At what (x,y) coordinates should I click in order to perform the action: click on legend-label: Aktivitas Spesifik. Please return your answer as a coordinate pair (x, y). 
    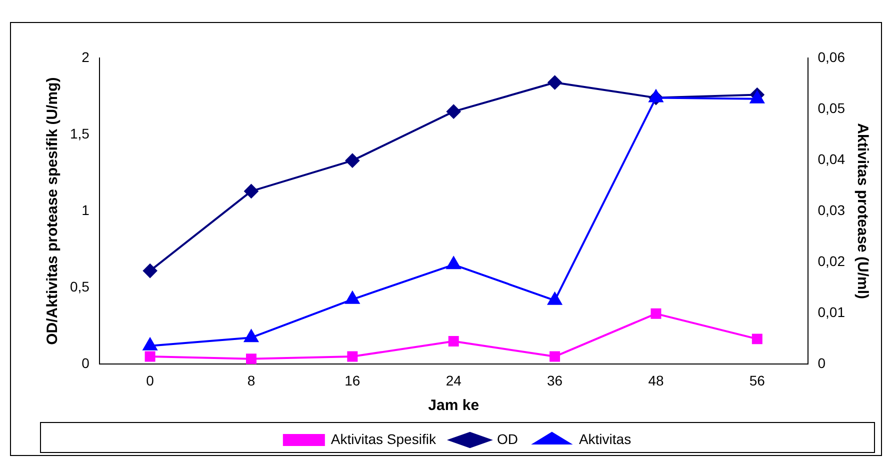
    Looking at the image, I should click on (383, 438).